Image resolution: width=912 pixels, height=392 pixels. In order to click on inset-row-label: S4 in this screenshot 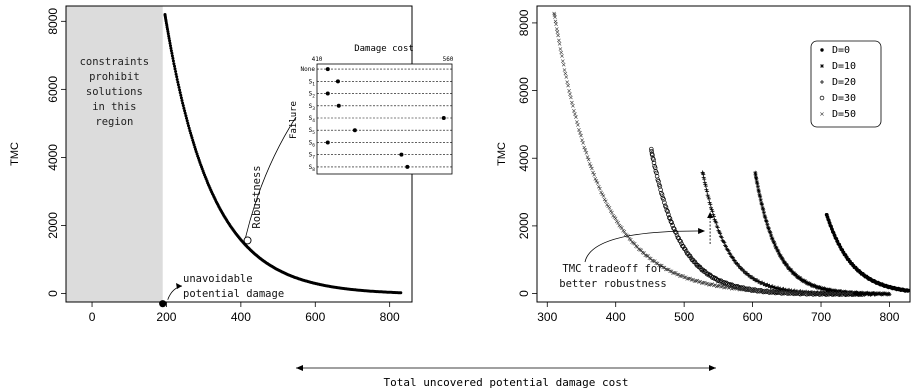, I will do `click(312, 119)`.